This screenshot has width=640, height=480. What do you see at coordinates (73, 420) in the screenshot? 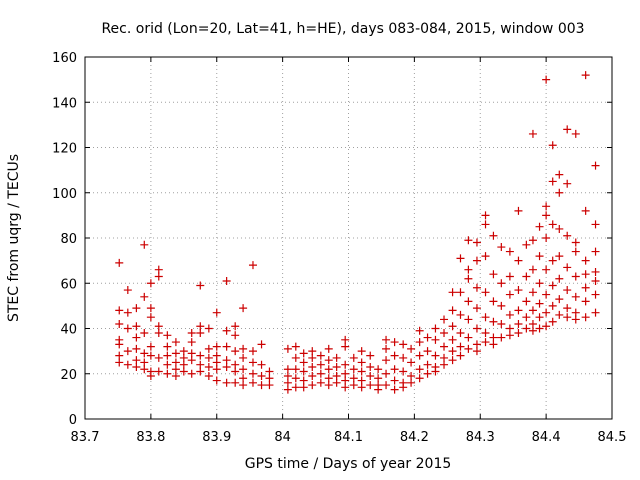
I see `y-tick-label: 0` at bounding box center [73, 420].